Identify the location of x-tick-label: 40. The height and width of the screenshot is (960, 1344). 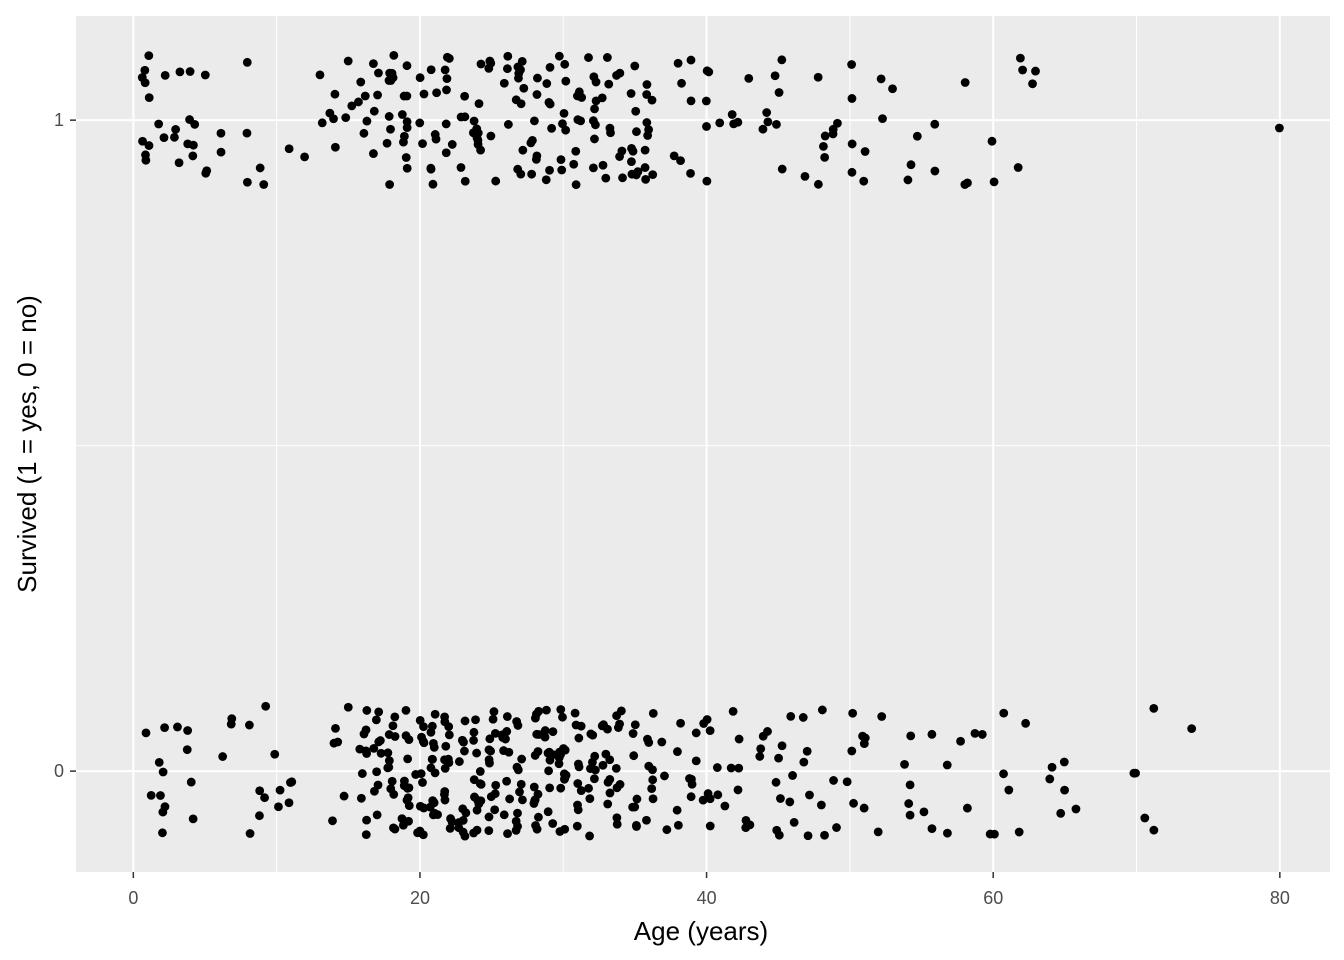
(707, 898).